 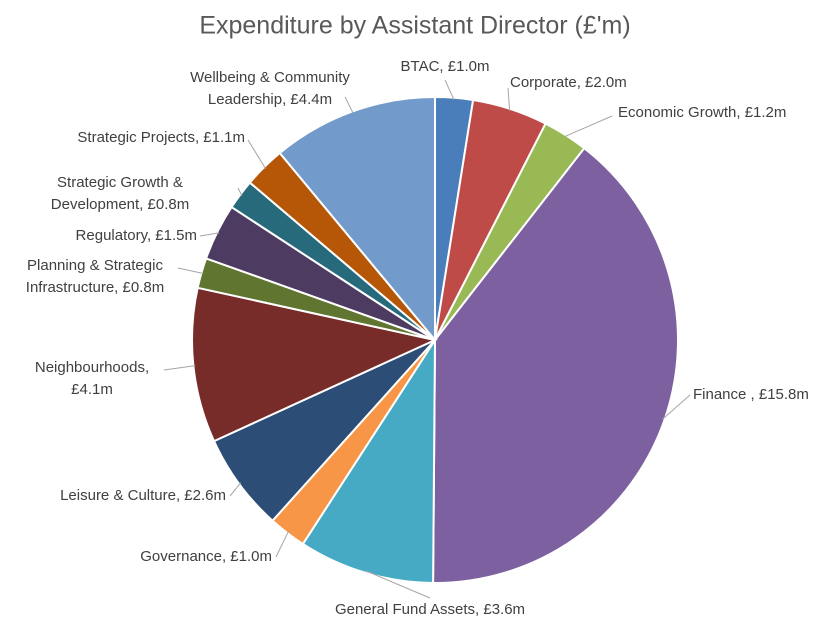 What do you see at coordinates (430, 609) in the screenshot?
I see `data-label: General Fund Assets, £3.6m` at bounding box center [430, 609].